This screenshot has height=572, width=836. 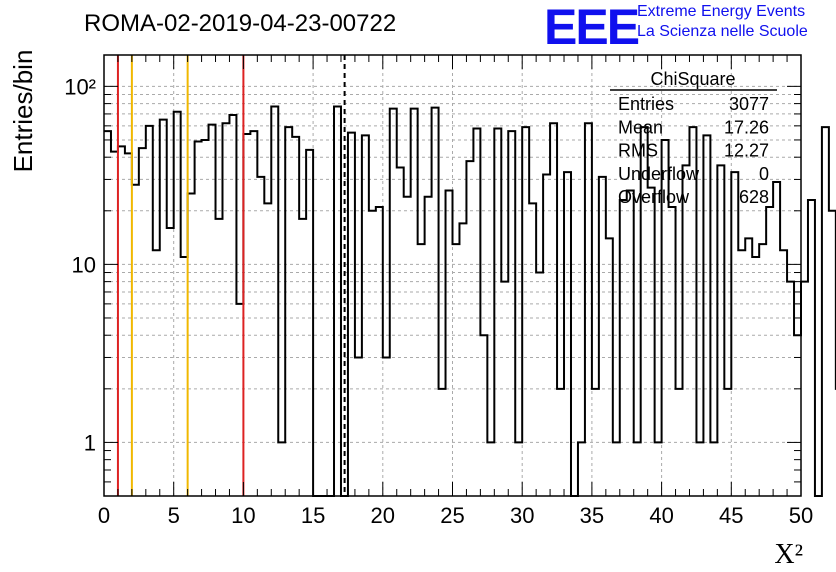 I want to click on y-tick-label: 10, so click(x=84, y=264).